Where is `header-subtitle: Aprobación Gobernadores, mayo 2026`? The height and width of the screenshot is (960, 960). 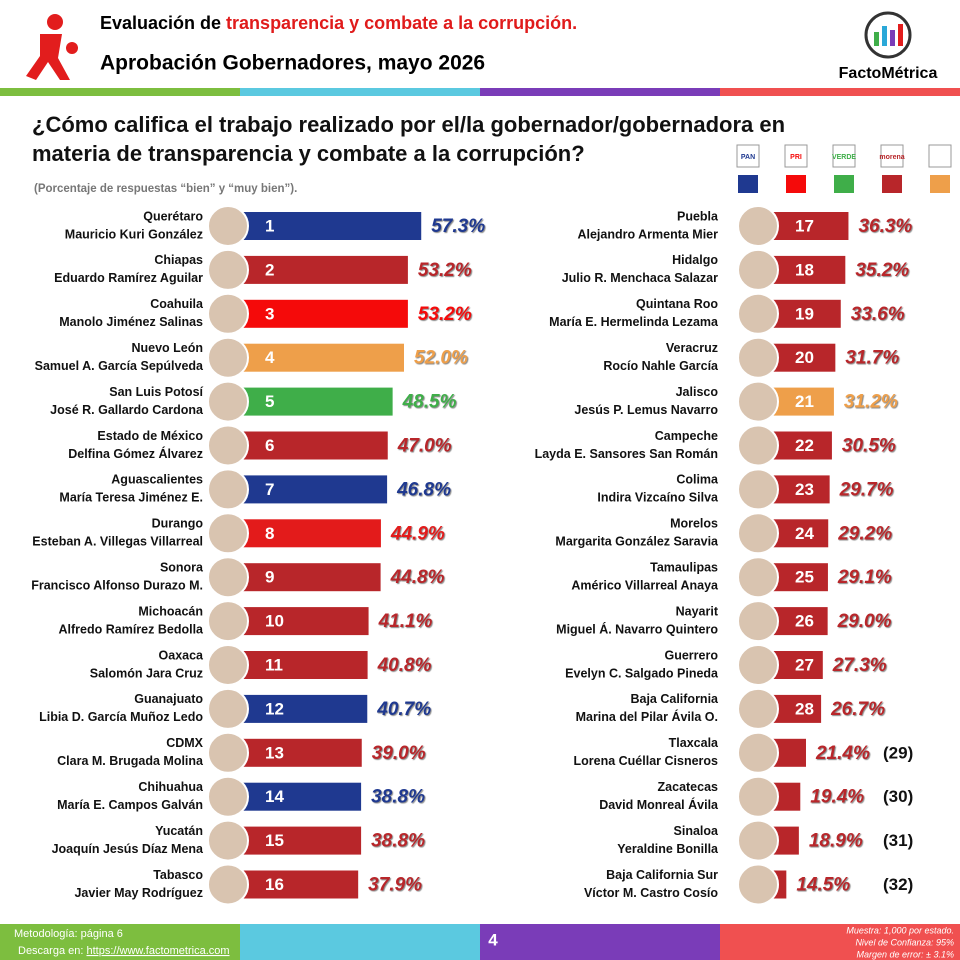
header-subtitle: Aprobación Gobernadores, mayo 2026 is located at coordinates (292, 63).